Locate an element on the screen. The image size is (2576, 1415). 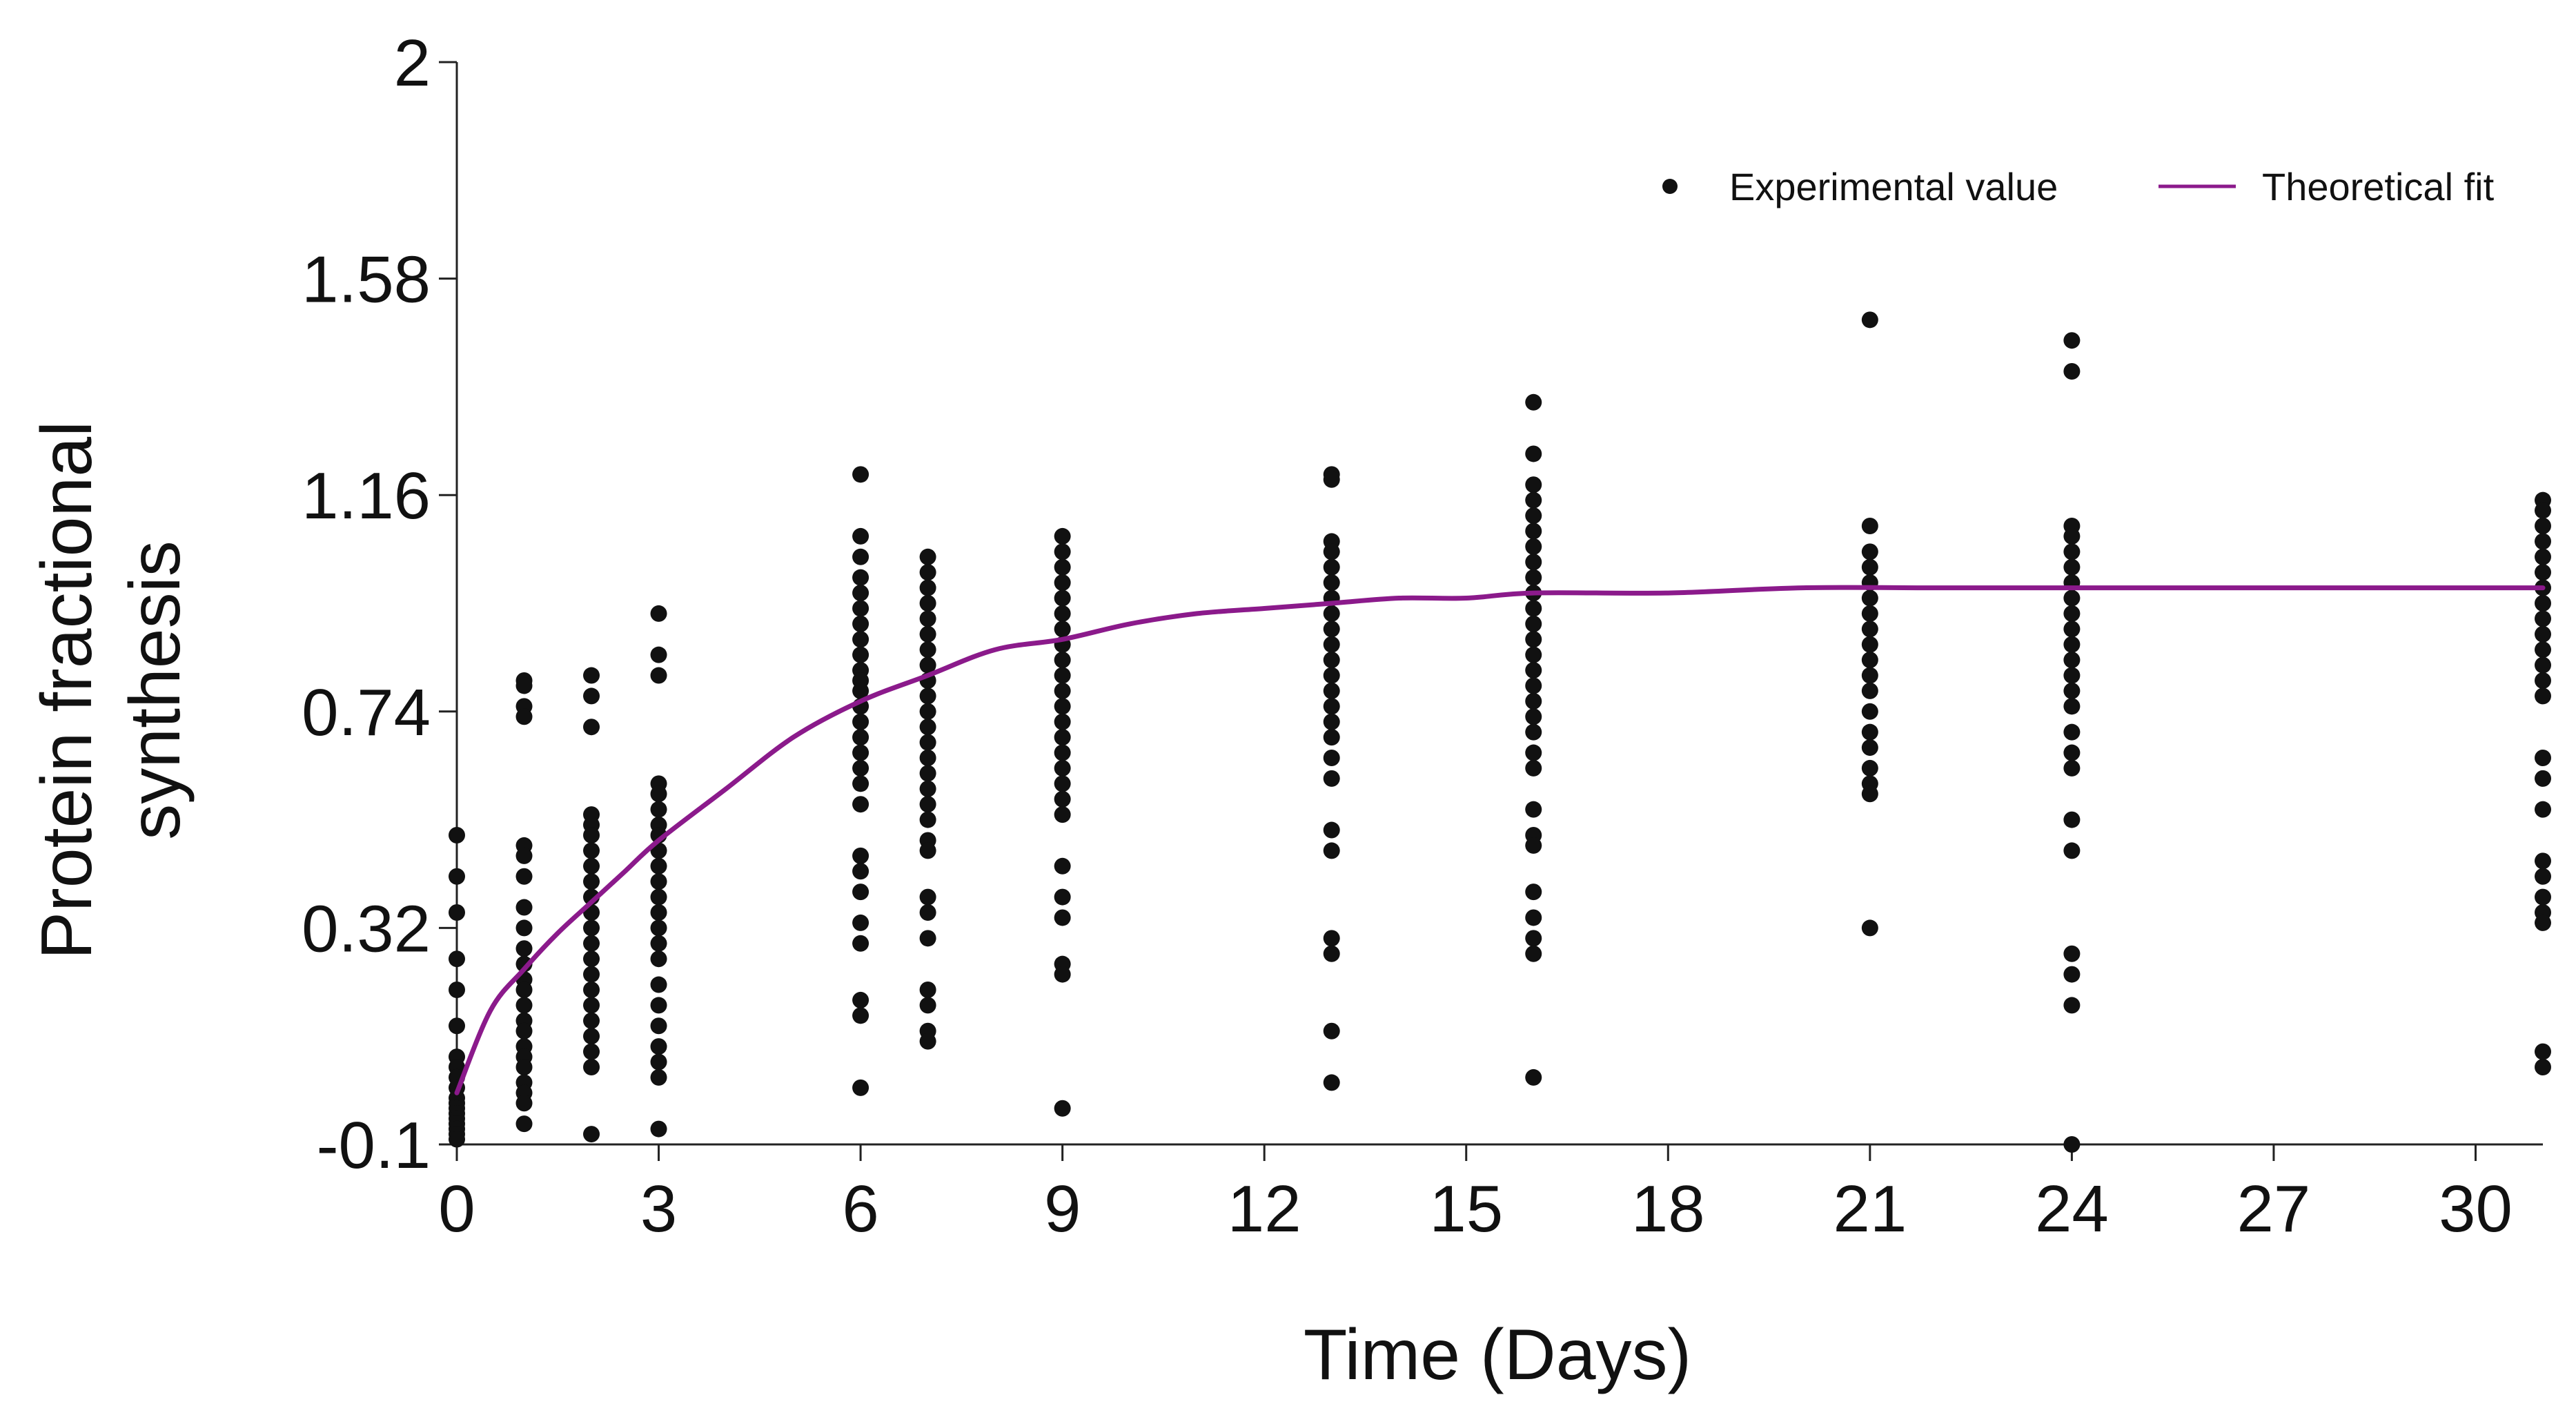
x-tick-label: 30 is located at coordinates (2476, 1209).